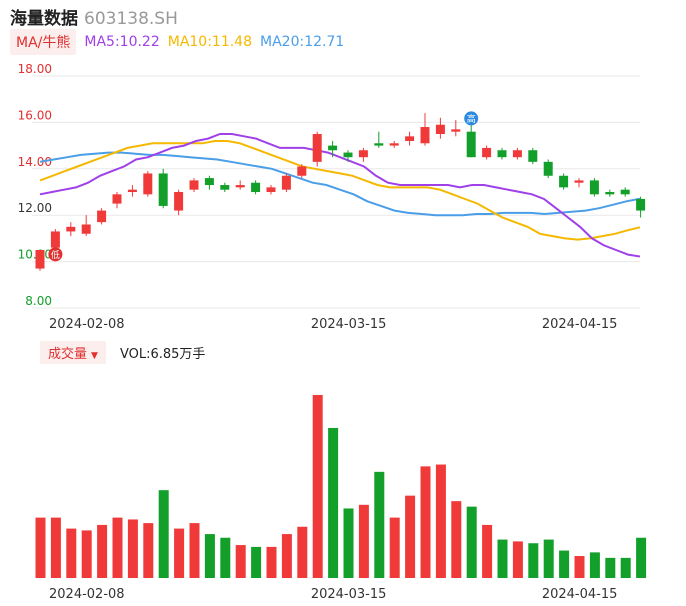 This screenshot has height=606, width=686. I want to click on x-tick-label: 2024-04-15, so click(580, 324).